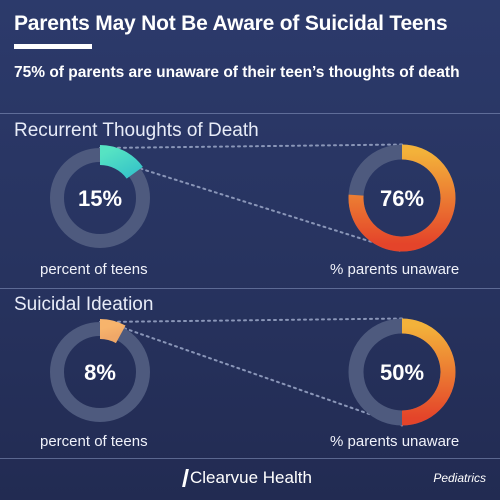  I want to click on brand-name: Clearvue Health, so click(251, 477).